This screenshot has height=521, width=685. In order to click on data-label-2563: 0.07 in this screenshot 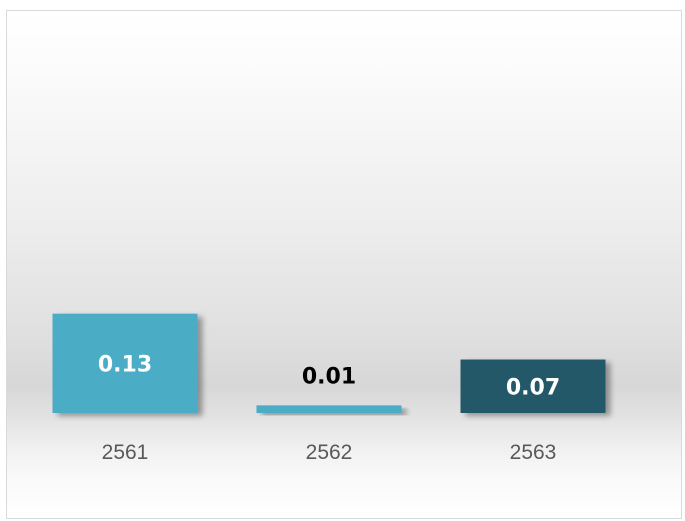, I will do `click(533, 387)`.